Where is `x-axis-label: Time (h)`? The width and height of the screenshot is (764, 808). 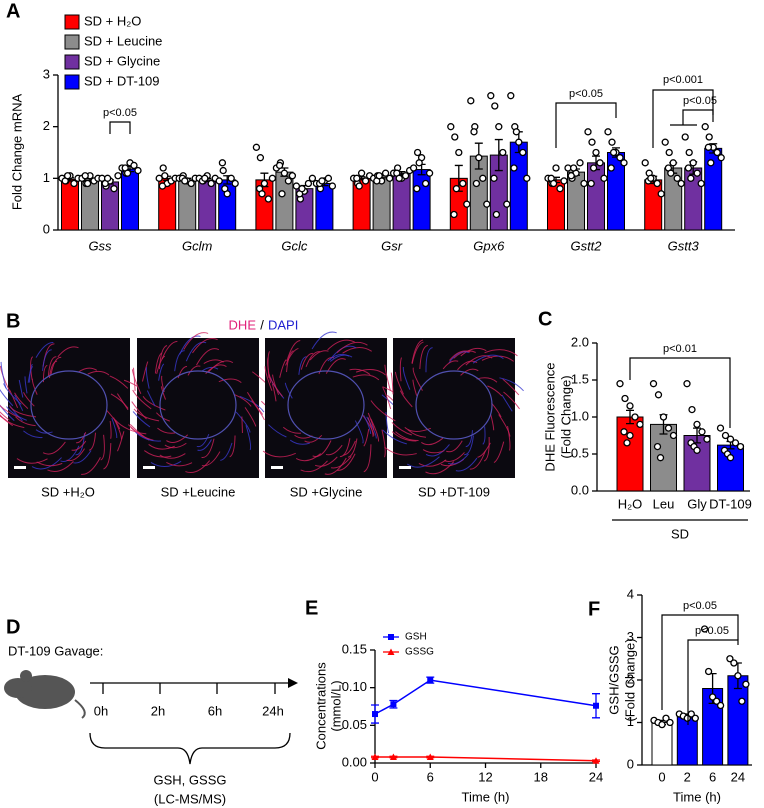
x-axis-label: Time (h) is located at coordinates (486, 796).